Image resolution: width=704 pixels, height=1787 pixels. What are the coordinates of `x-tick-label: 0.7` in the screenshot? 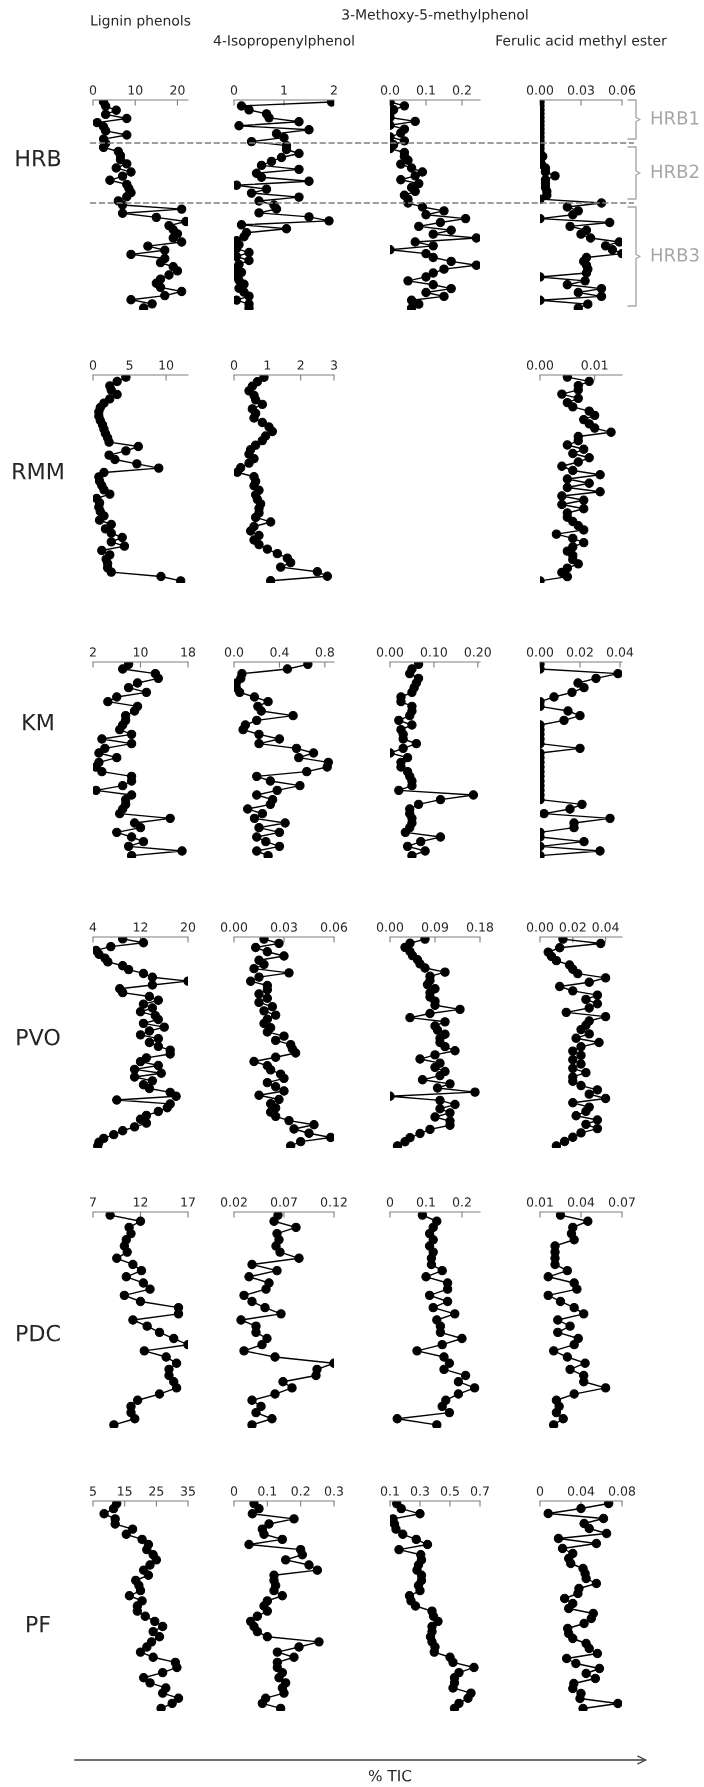 It's located at (479, 1491).